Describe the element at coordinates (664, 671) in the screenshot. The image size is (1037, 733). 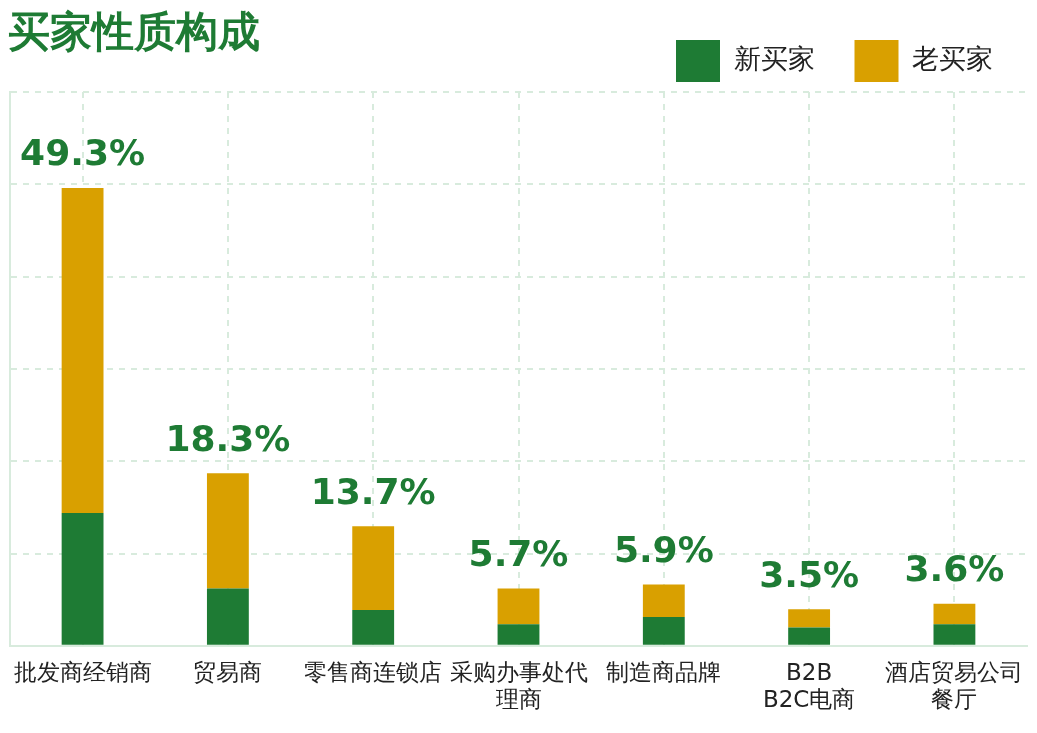
I see `x-tick-label: 制造商品牌` at that location.